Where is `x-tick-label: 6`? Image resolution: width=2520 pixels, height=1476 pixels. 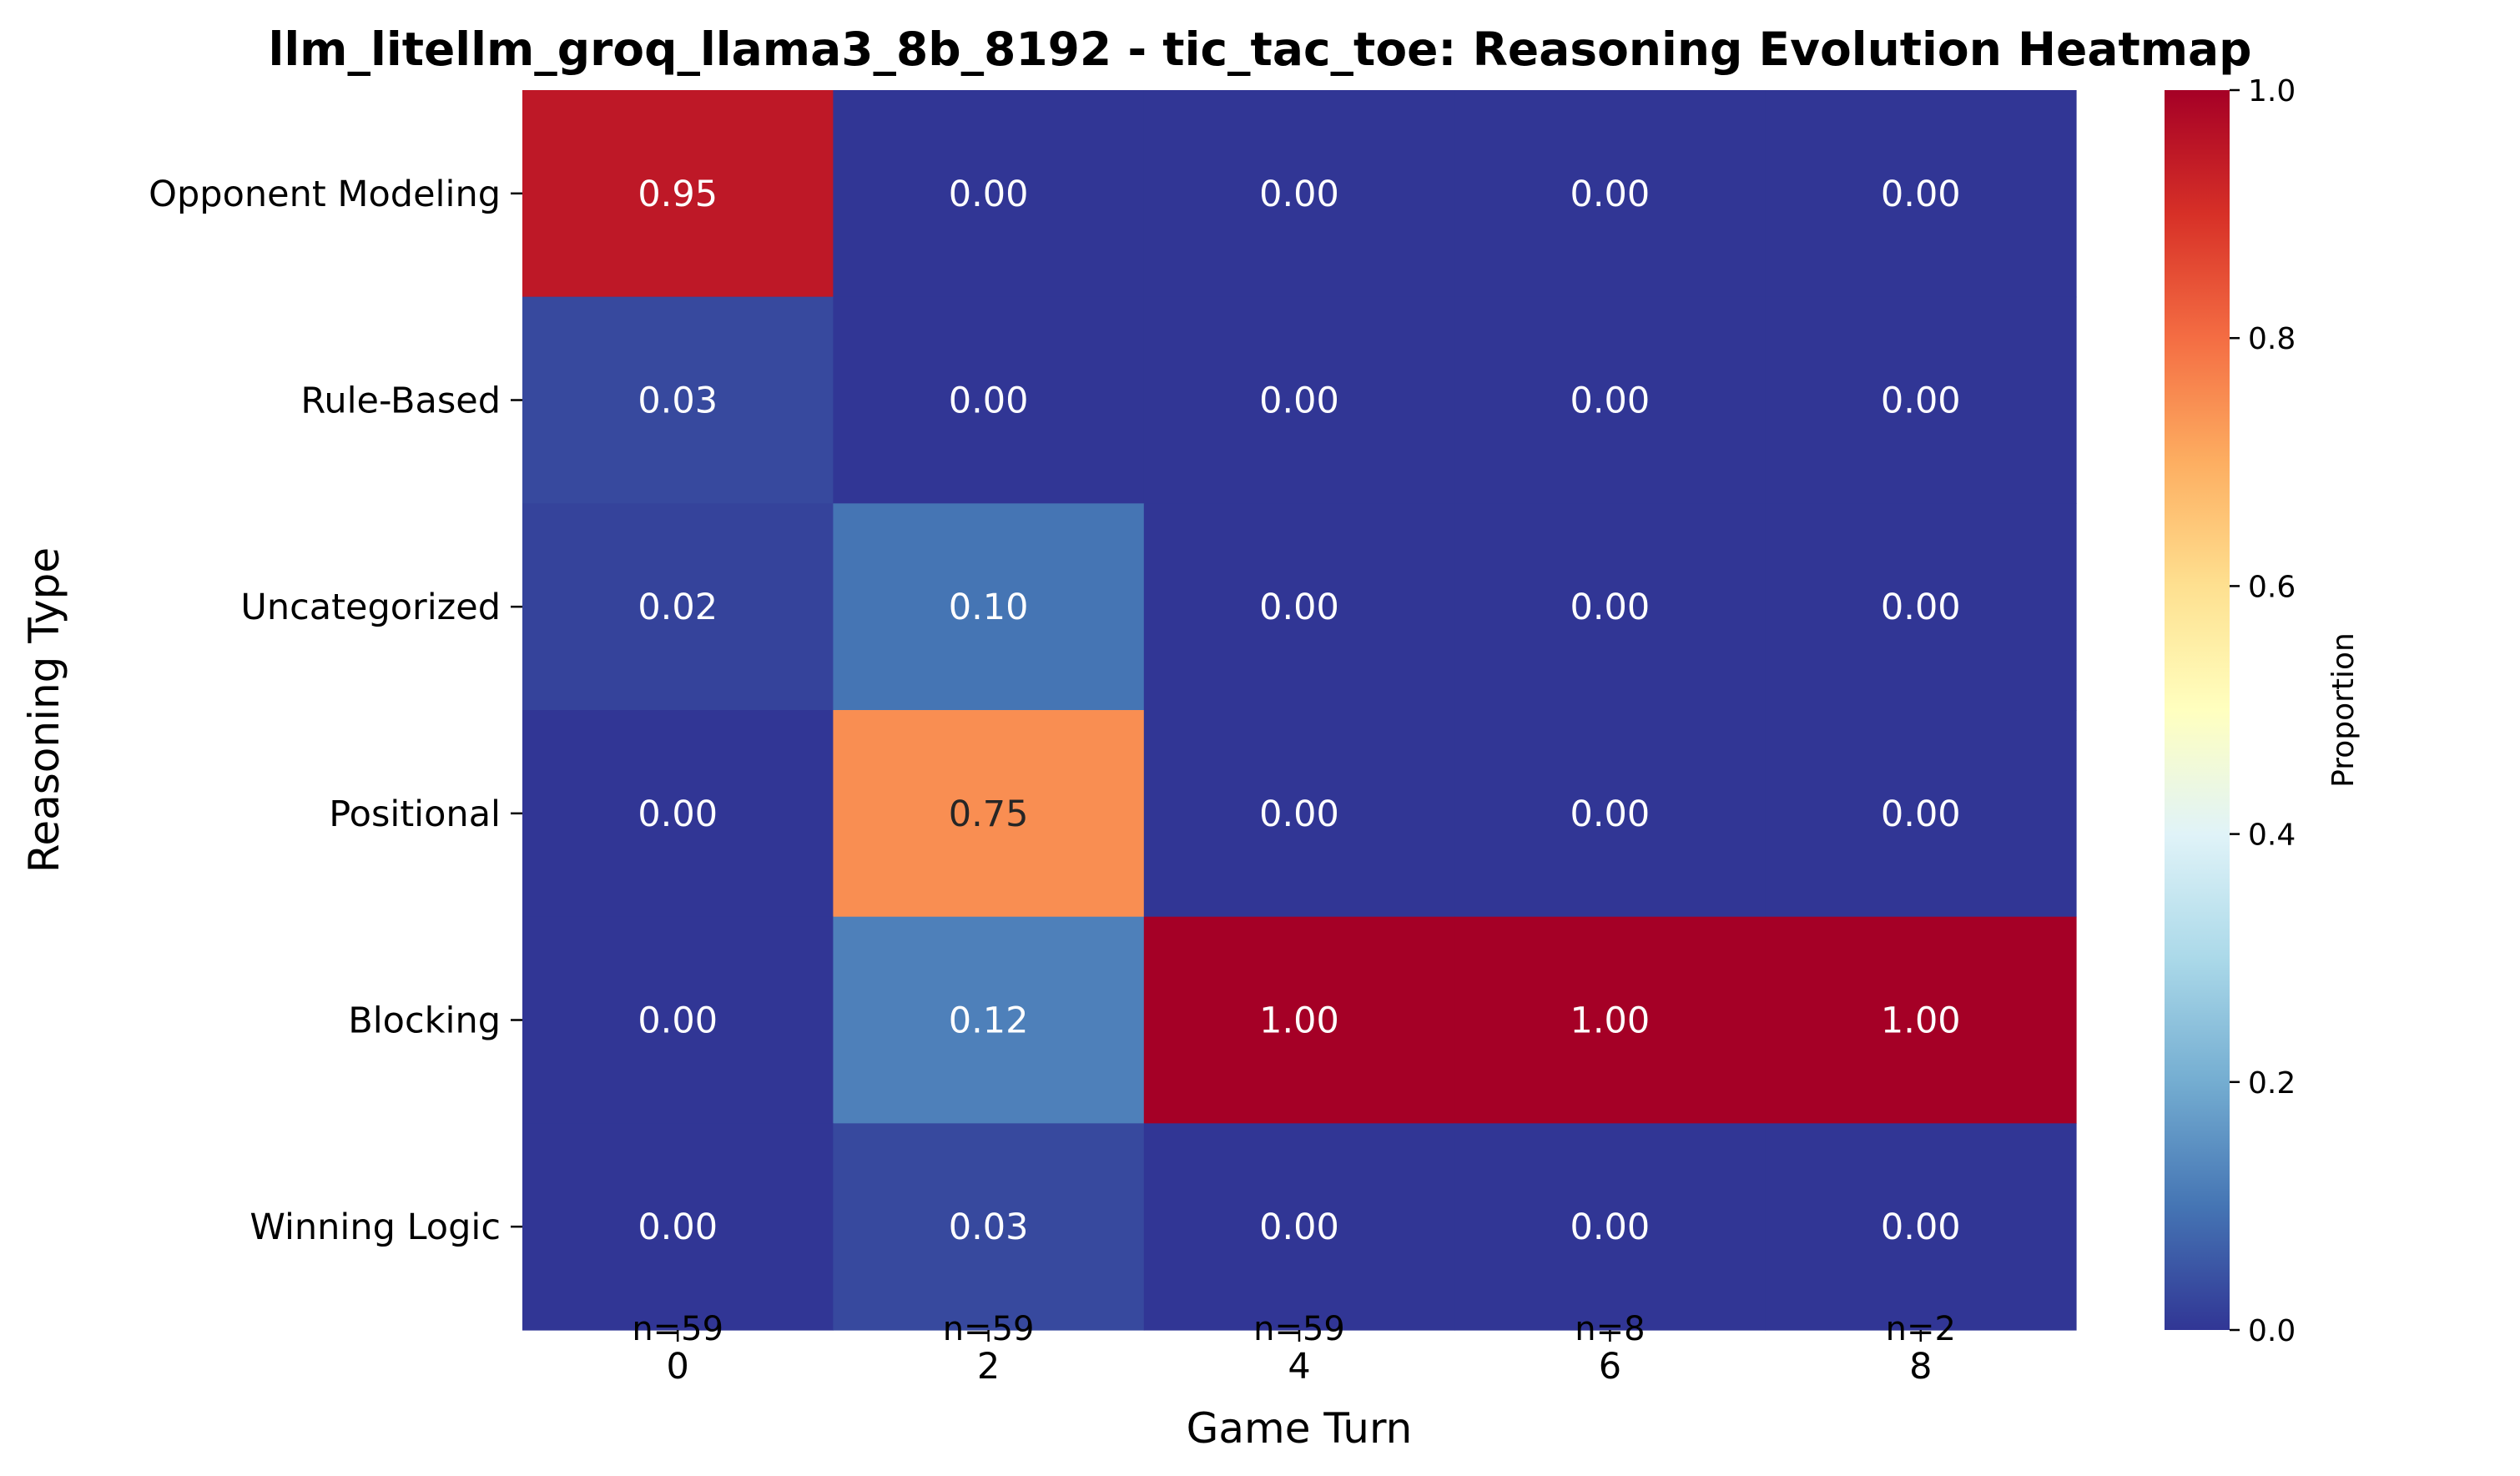
x-tick-label: 6 is located at coordinates (1610, 1367).